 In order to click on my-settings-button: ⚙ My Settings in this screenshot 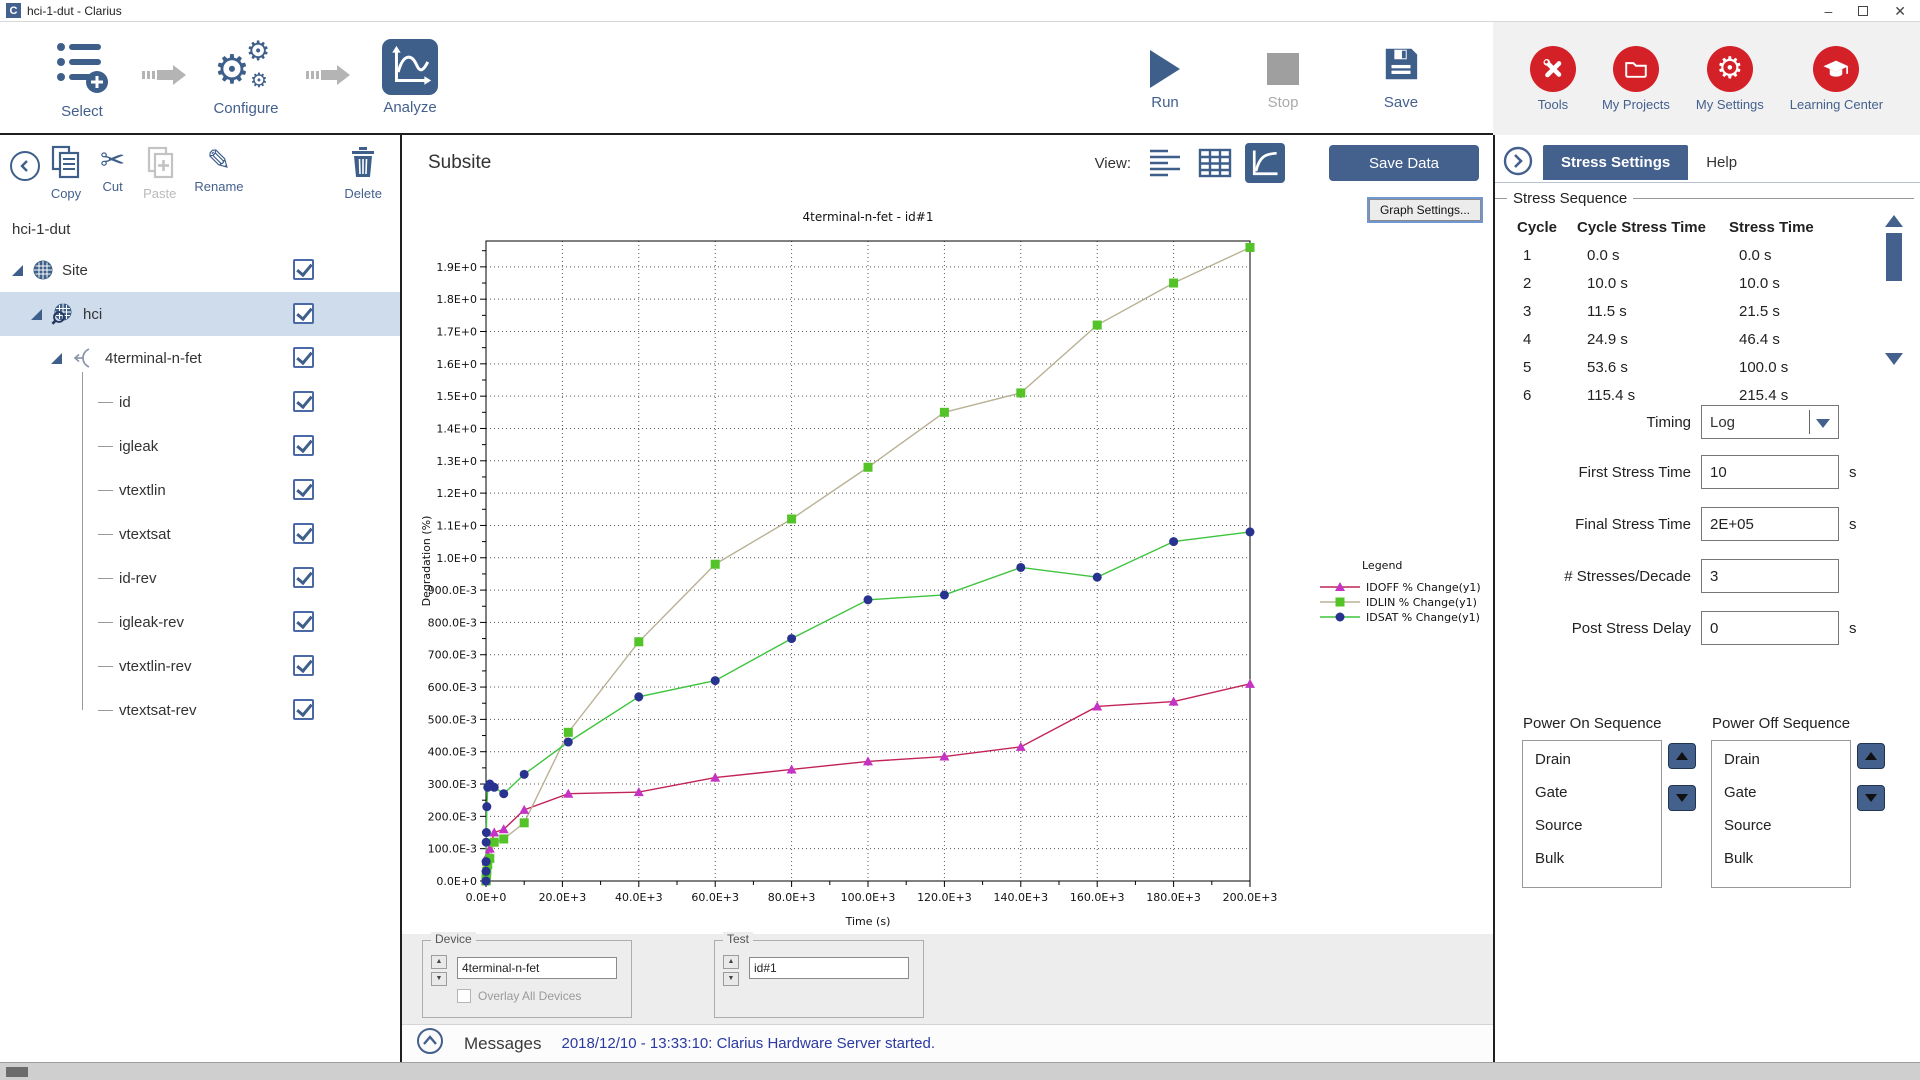, I will do `click(1730, 78)`.